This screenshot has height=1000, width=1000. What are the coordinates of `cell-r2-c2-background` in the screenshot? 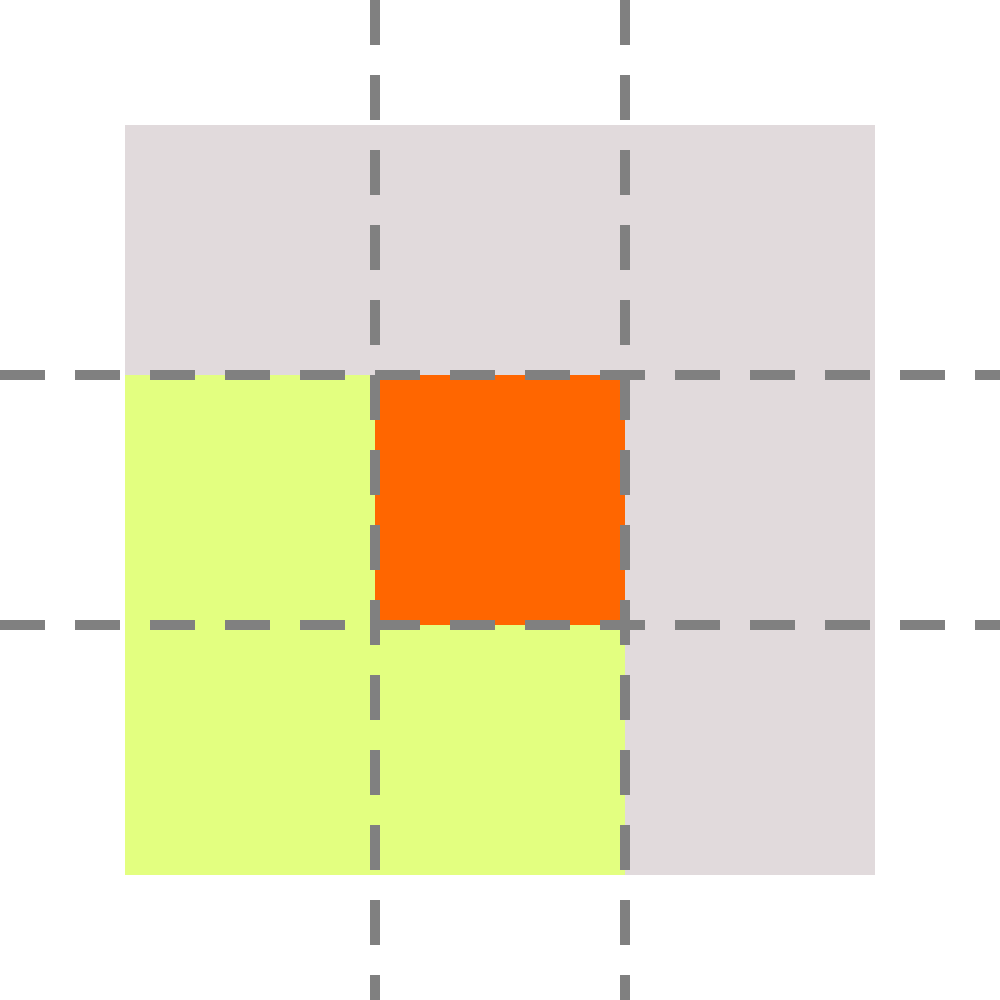 It's located at (750, 750).